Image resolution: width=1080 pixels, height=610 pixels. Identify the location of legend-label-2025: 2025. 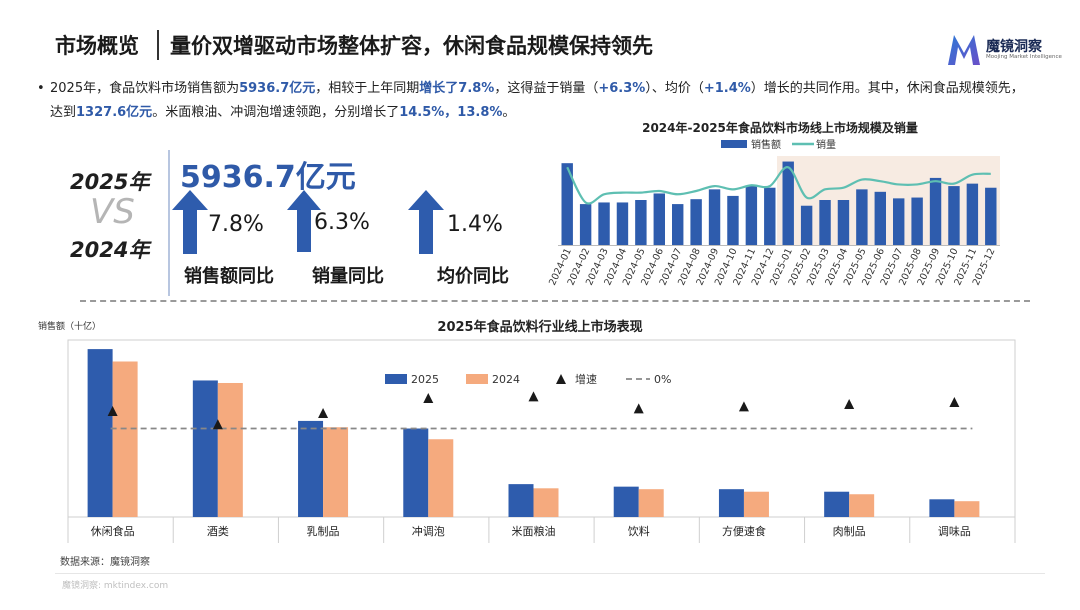
(425, 379).